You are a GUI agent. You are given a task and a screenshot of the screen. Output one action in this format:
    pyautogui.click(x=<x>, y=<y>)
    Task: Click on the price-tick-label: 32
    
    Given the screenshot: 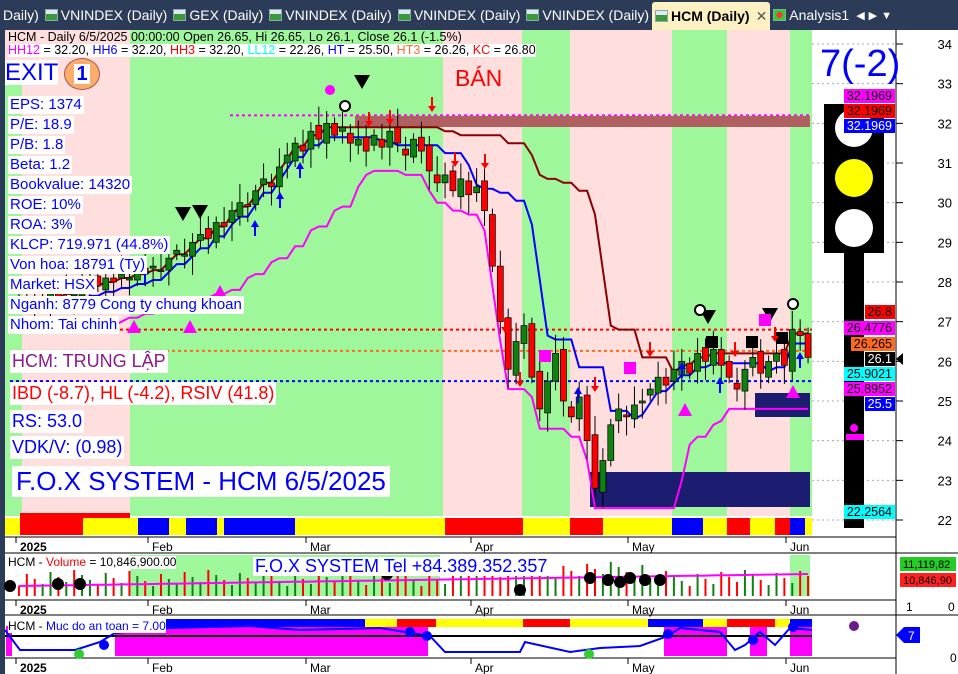 What is the action you would take?
    pyautogui.click(x=945, y=123)
    